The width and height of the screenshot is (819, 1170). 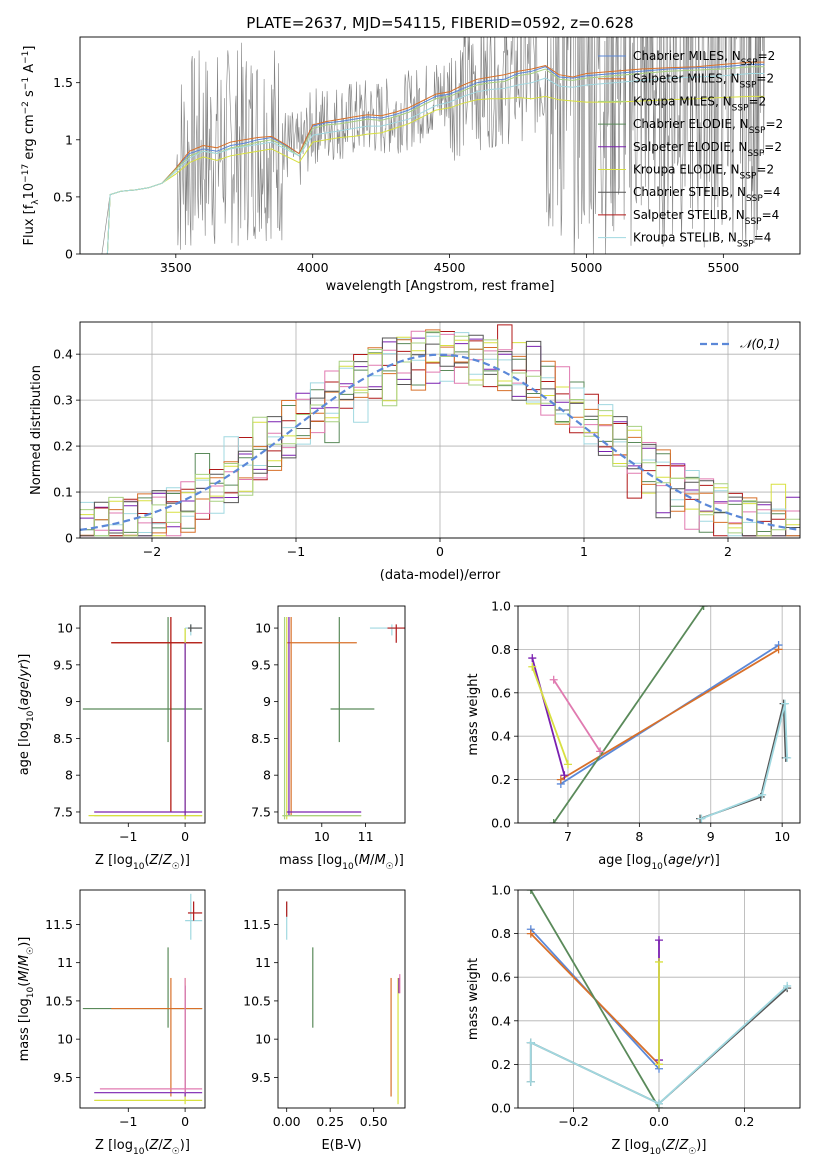 I want to click on x-tick-label: 0.0, so click(x=659, y=1121).